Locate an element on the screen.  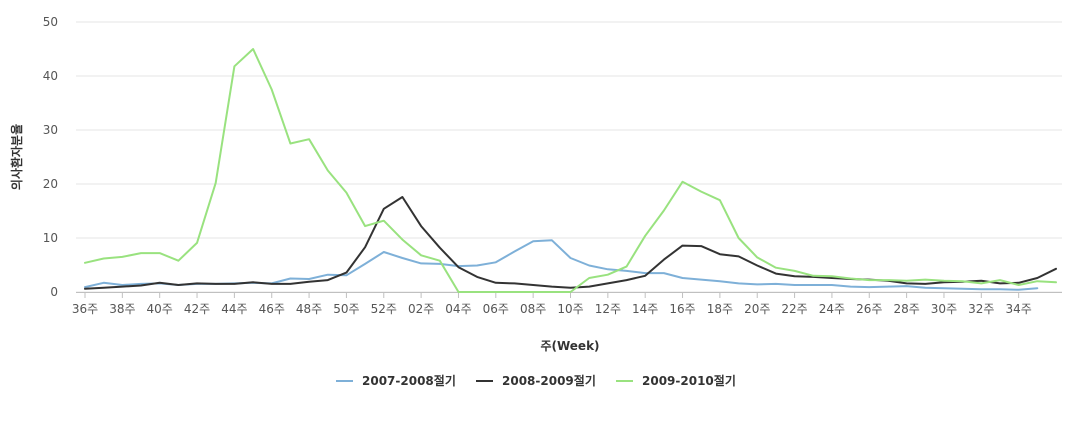
legend-label: 2008-2009절기 is located at coordinates (549, 380).